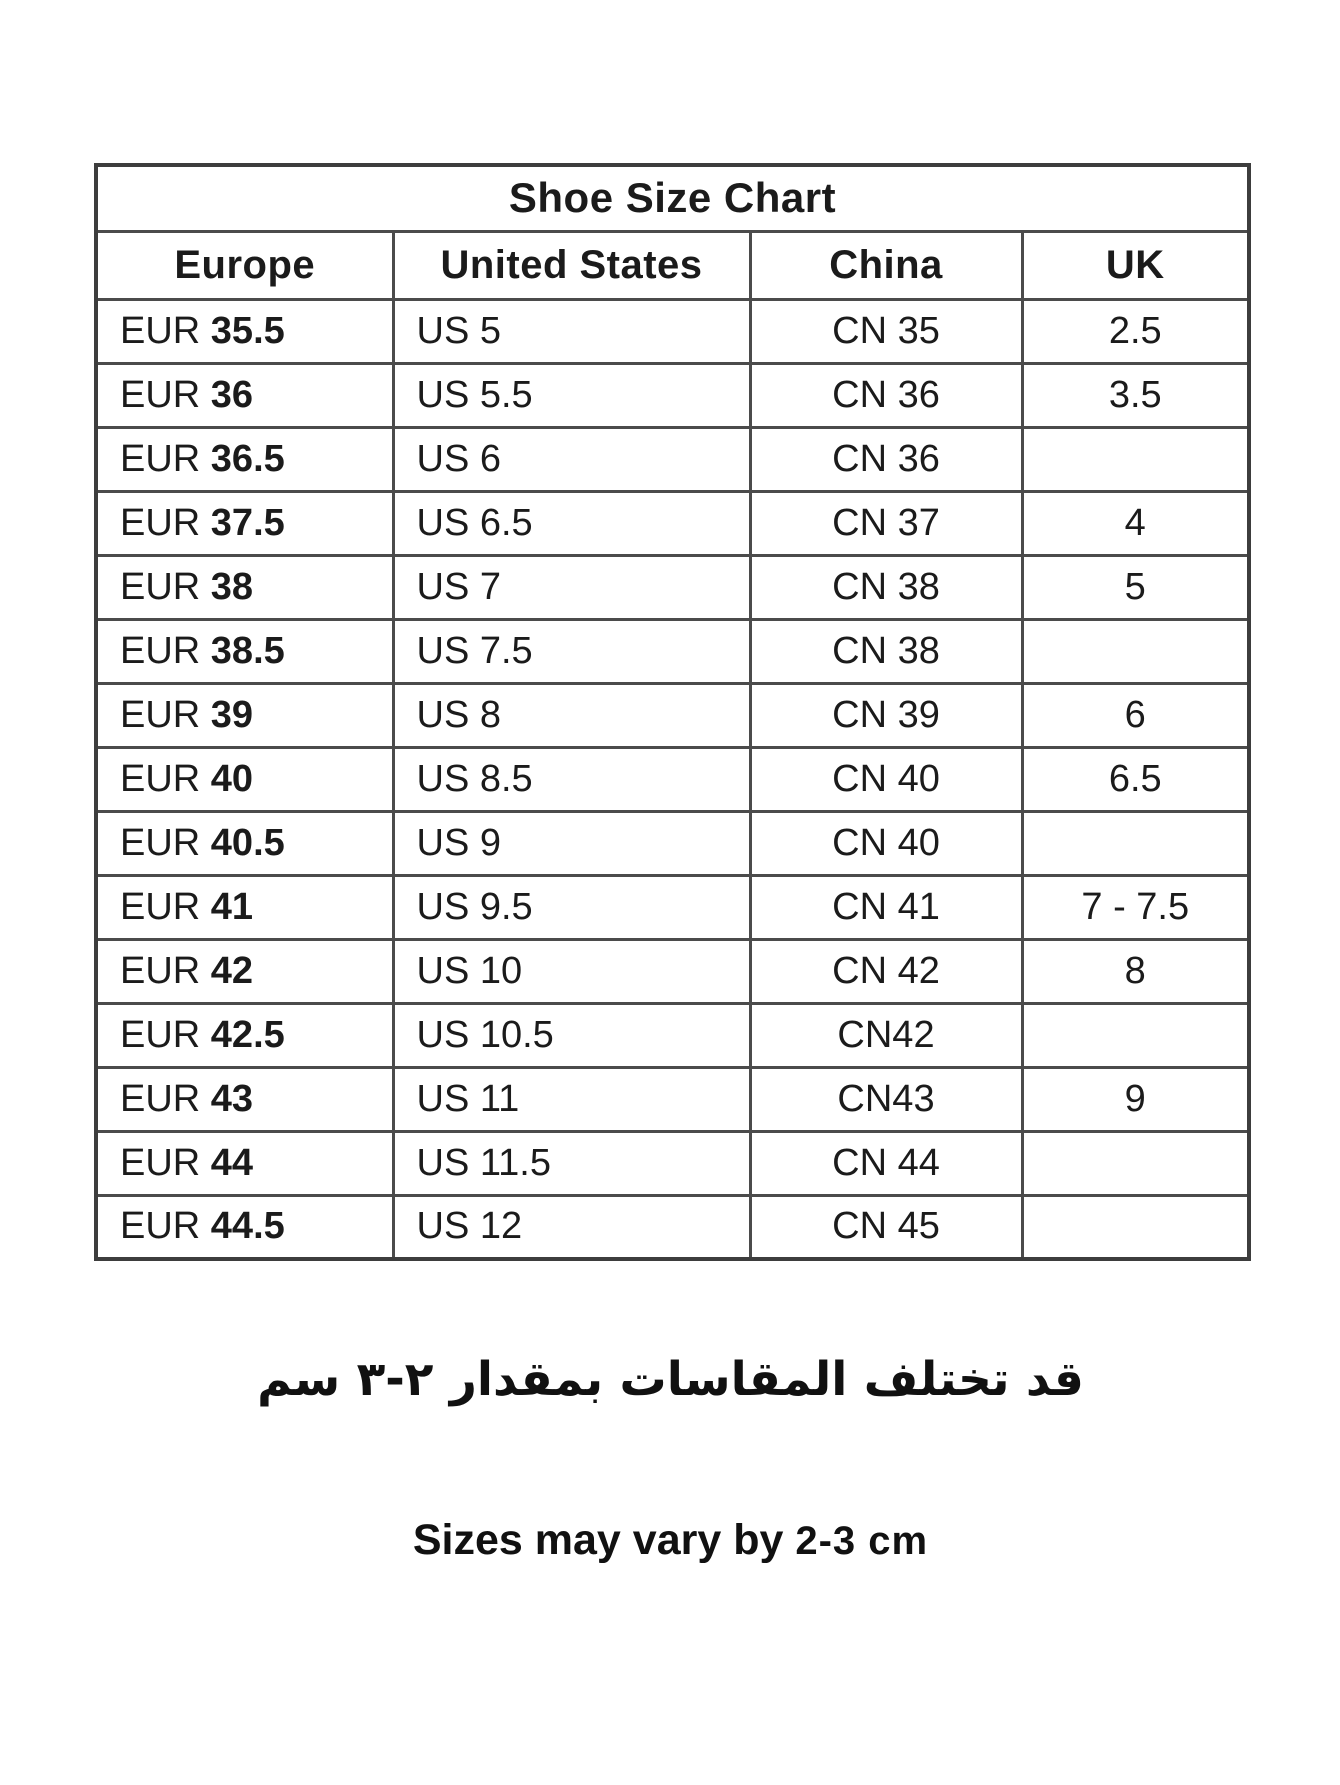 The image size is (1340, 1785). I want to click on eur-cell: EUR 40, so click(244, 779).